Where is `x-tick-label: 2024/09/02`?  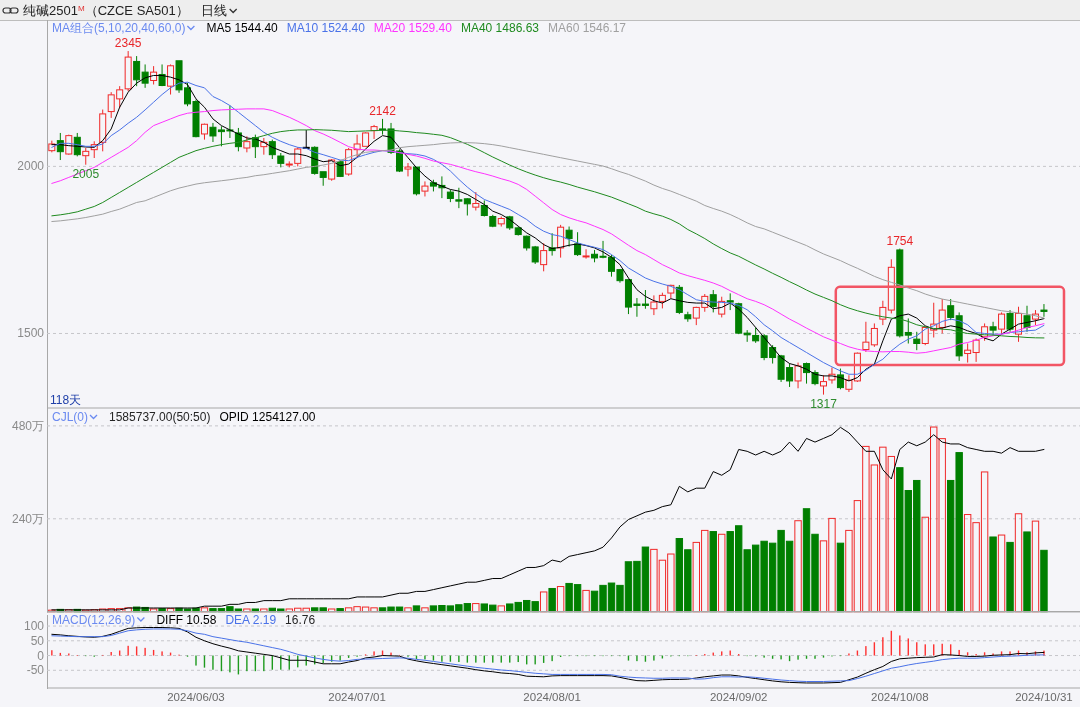 x-tick-label: 2024/09/02 is located at coordinates (738, 697).